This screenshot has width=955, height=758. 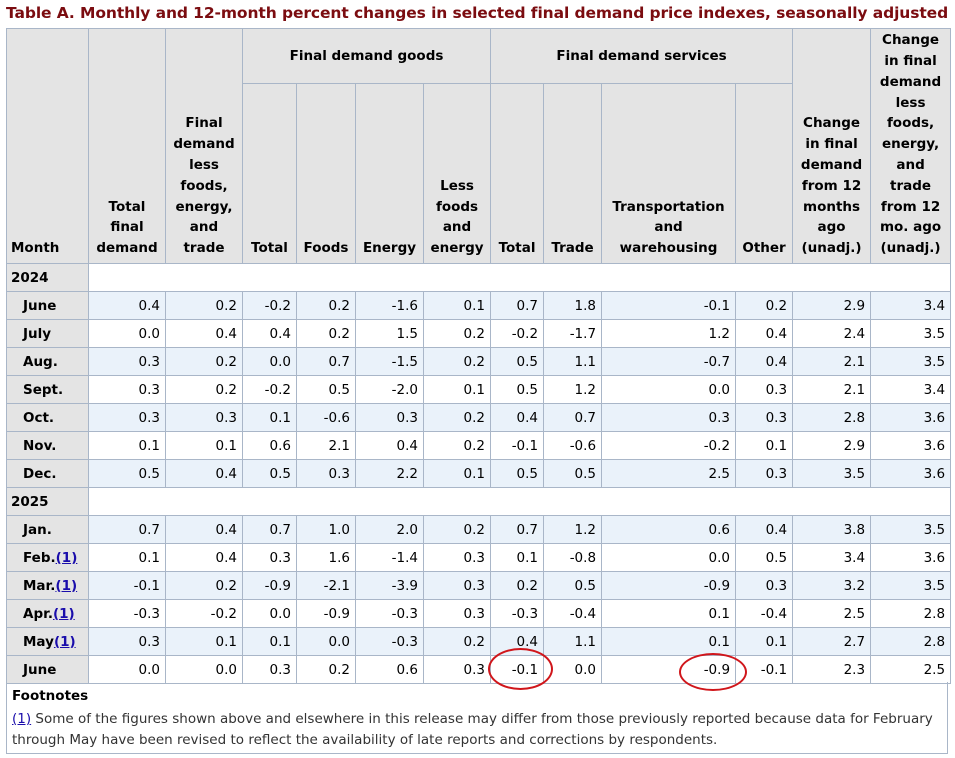 What do you see at coordinates (40, 305) in the screenshot?
I see `month-label: June` at bounding box center [40, 305].